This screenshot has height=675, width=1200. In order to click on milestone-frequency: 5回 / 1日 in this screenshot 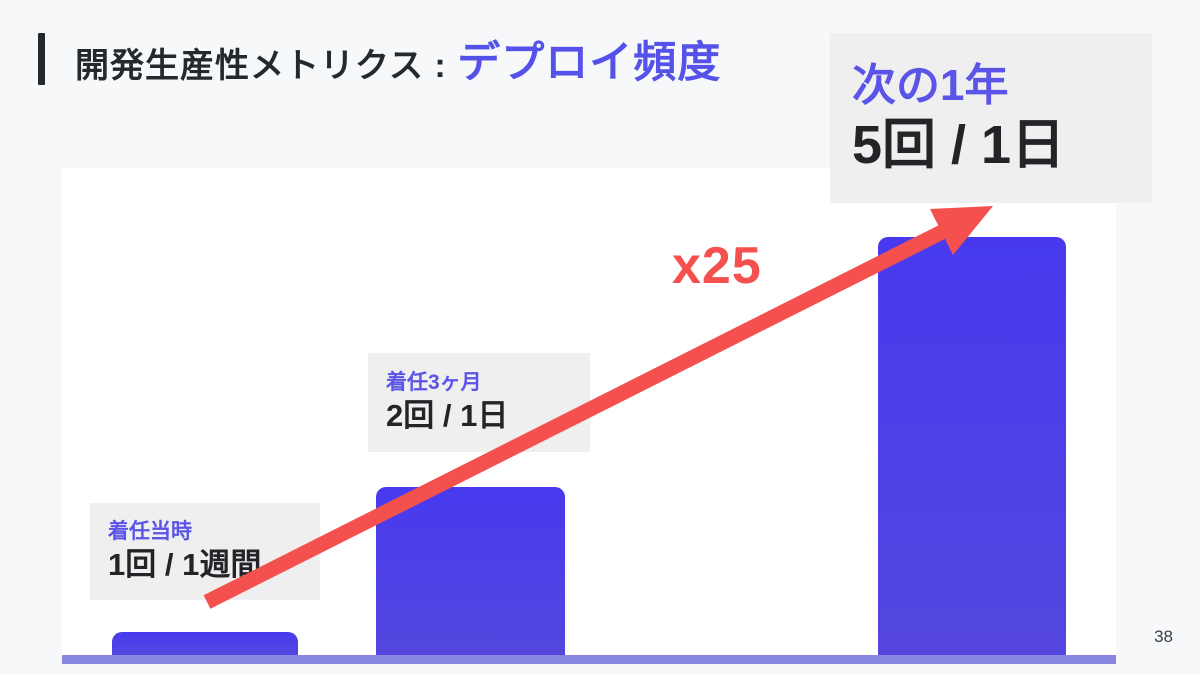, I will do `click(959, 145)`.